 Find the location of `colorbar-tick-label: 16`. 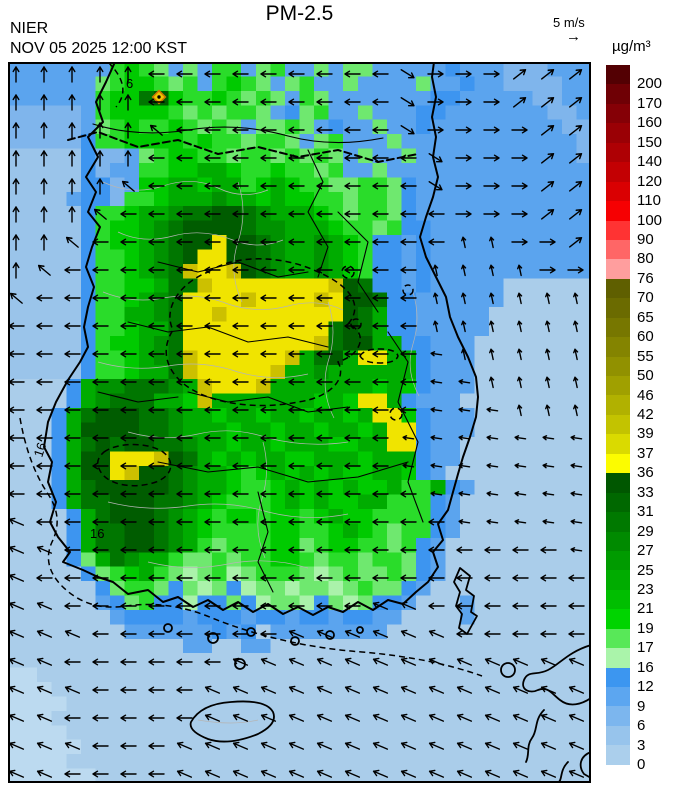

colorbar-tick-label: 16 is located at coordinates (645, 667).